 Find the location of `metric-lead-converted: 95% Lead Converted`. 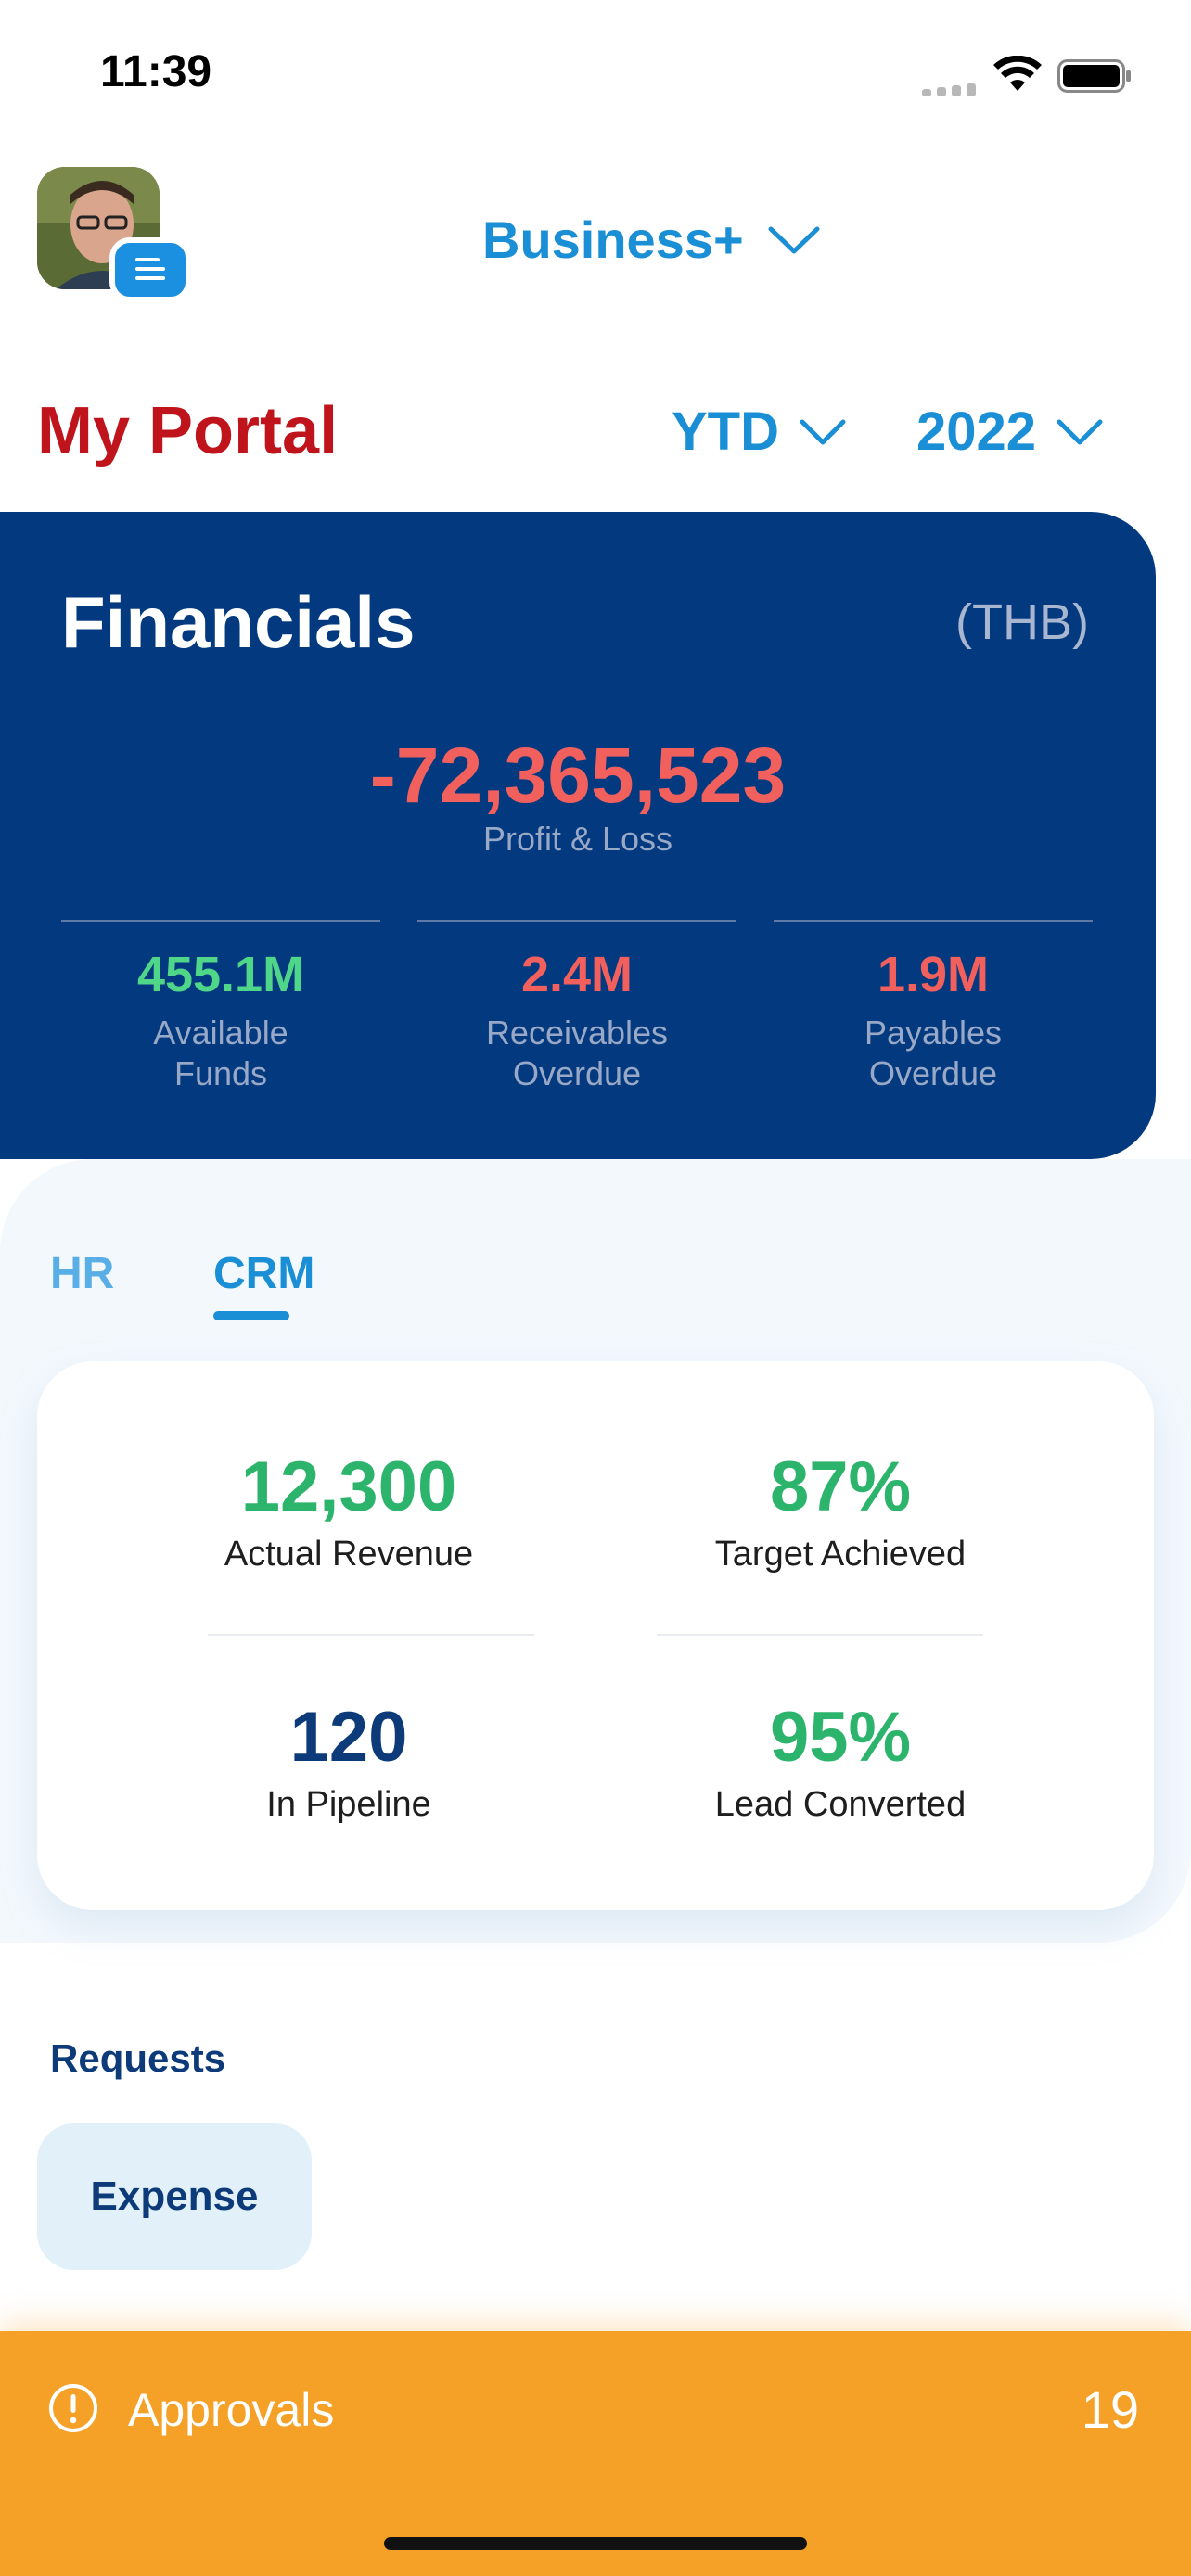

metric-lead-converted: 95% Lead Converted is located at coordinates (840, 1761).